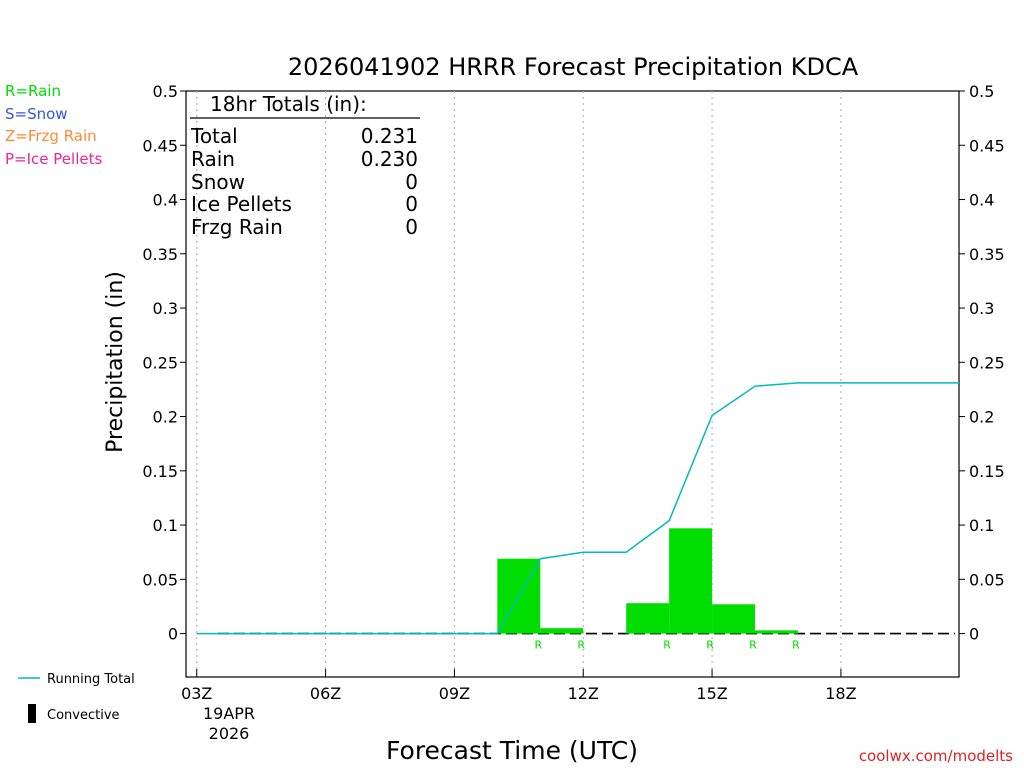 The height and width of the screenshot is (768, 1024). I want to click on y-tick-label-left-10: 0.5, so click(165, 91).